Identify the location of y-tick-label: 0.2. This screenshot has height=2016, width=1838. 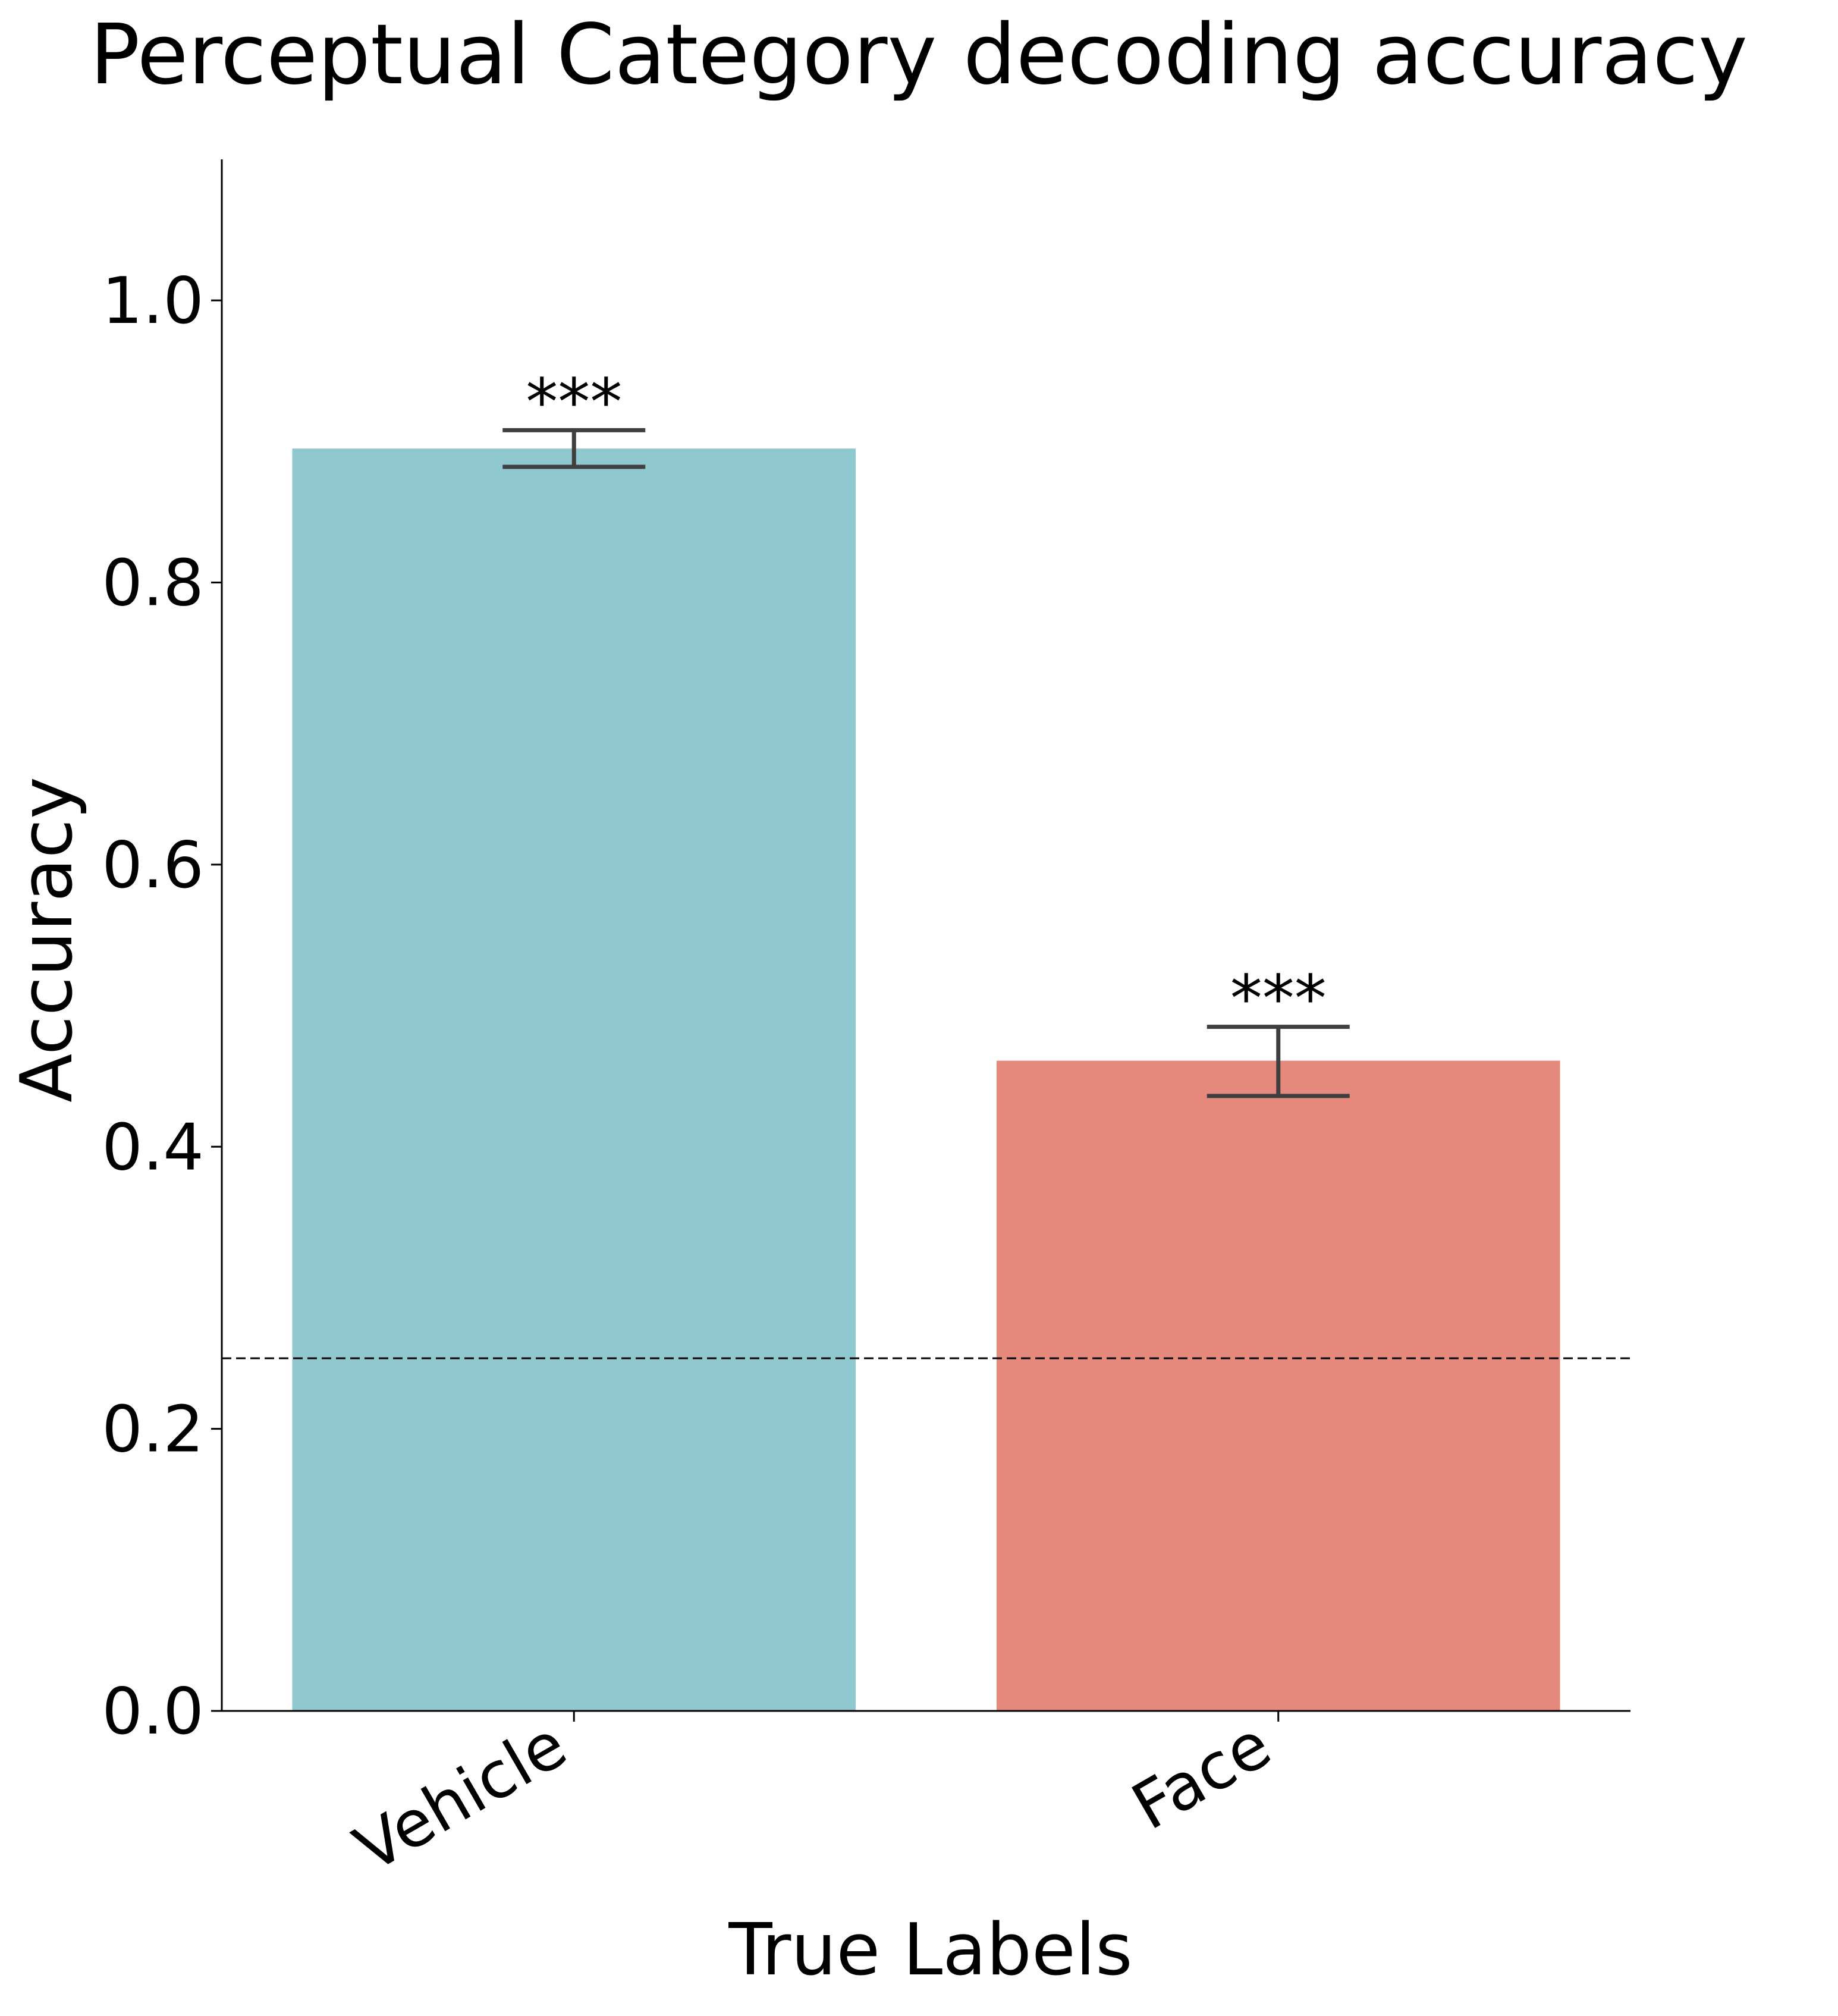
(153, 1430).